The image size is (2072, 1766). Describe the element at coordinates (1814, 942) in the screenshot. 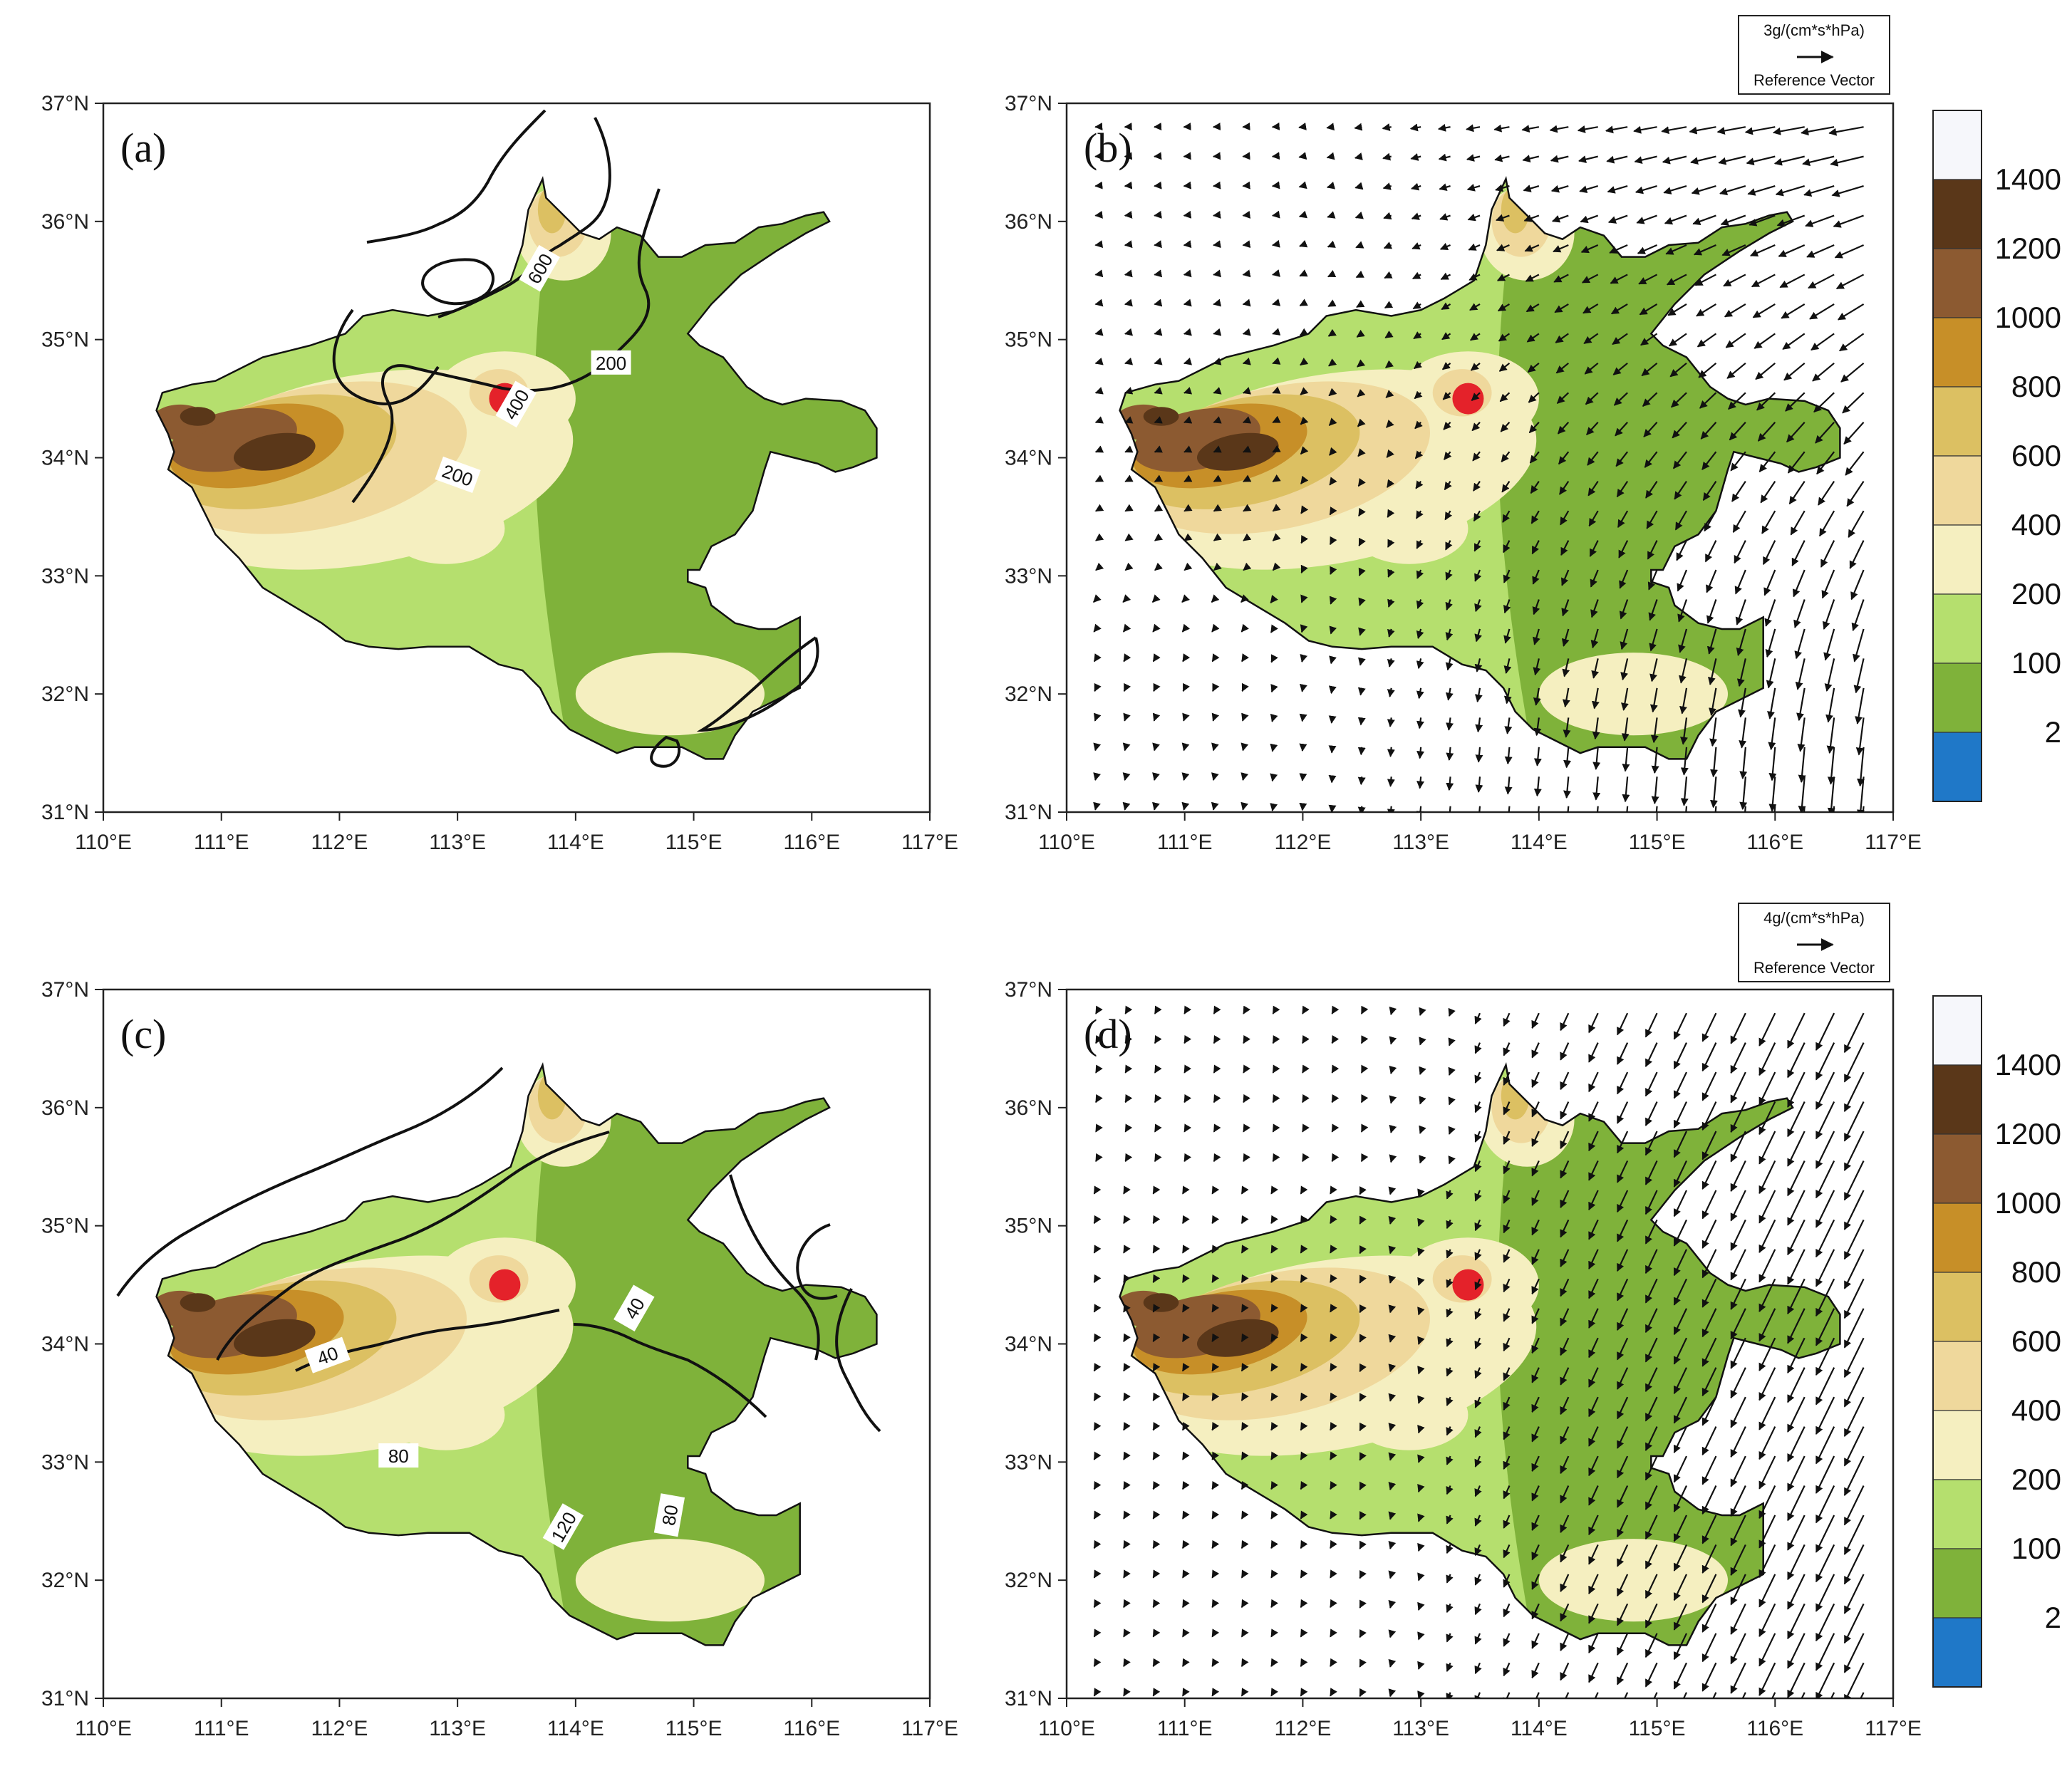

I see `reference-vector-d: 4g/(cm*s*hPa) Reference Vector` at that location.